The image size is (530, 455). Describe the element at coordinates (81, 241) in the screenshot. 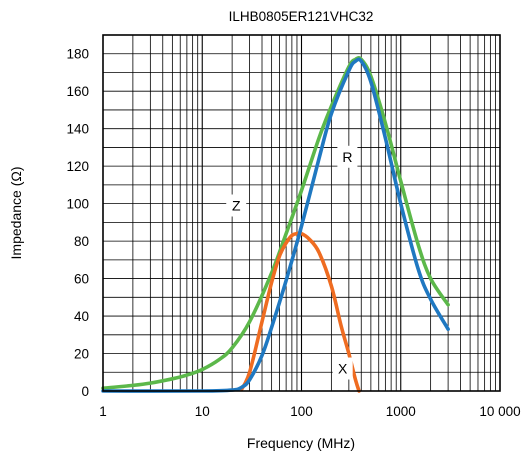

I see `y-tick-label: 80` at that location.